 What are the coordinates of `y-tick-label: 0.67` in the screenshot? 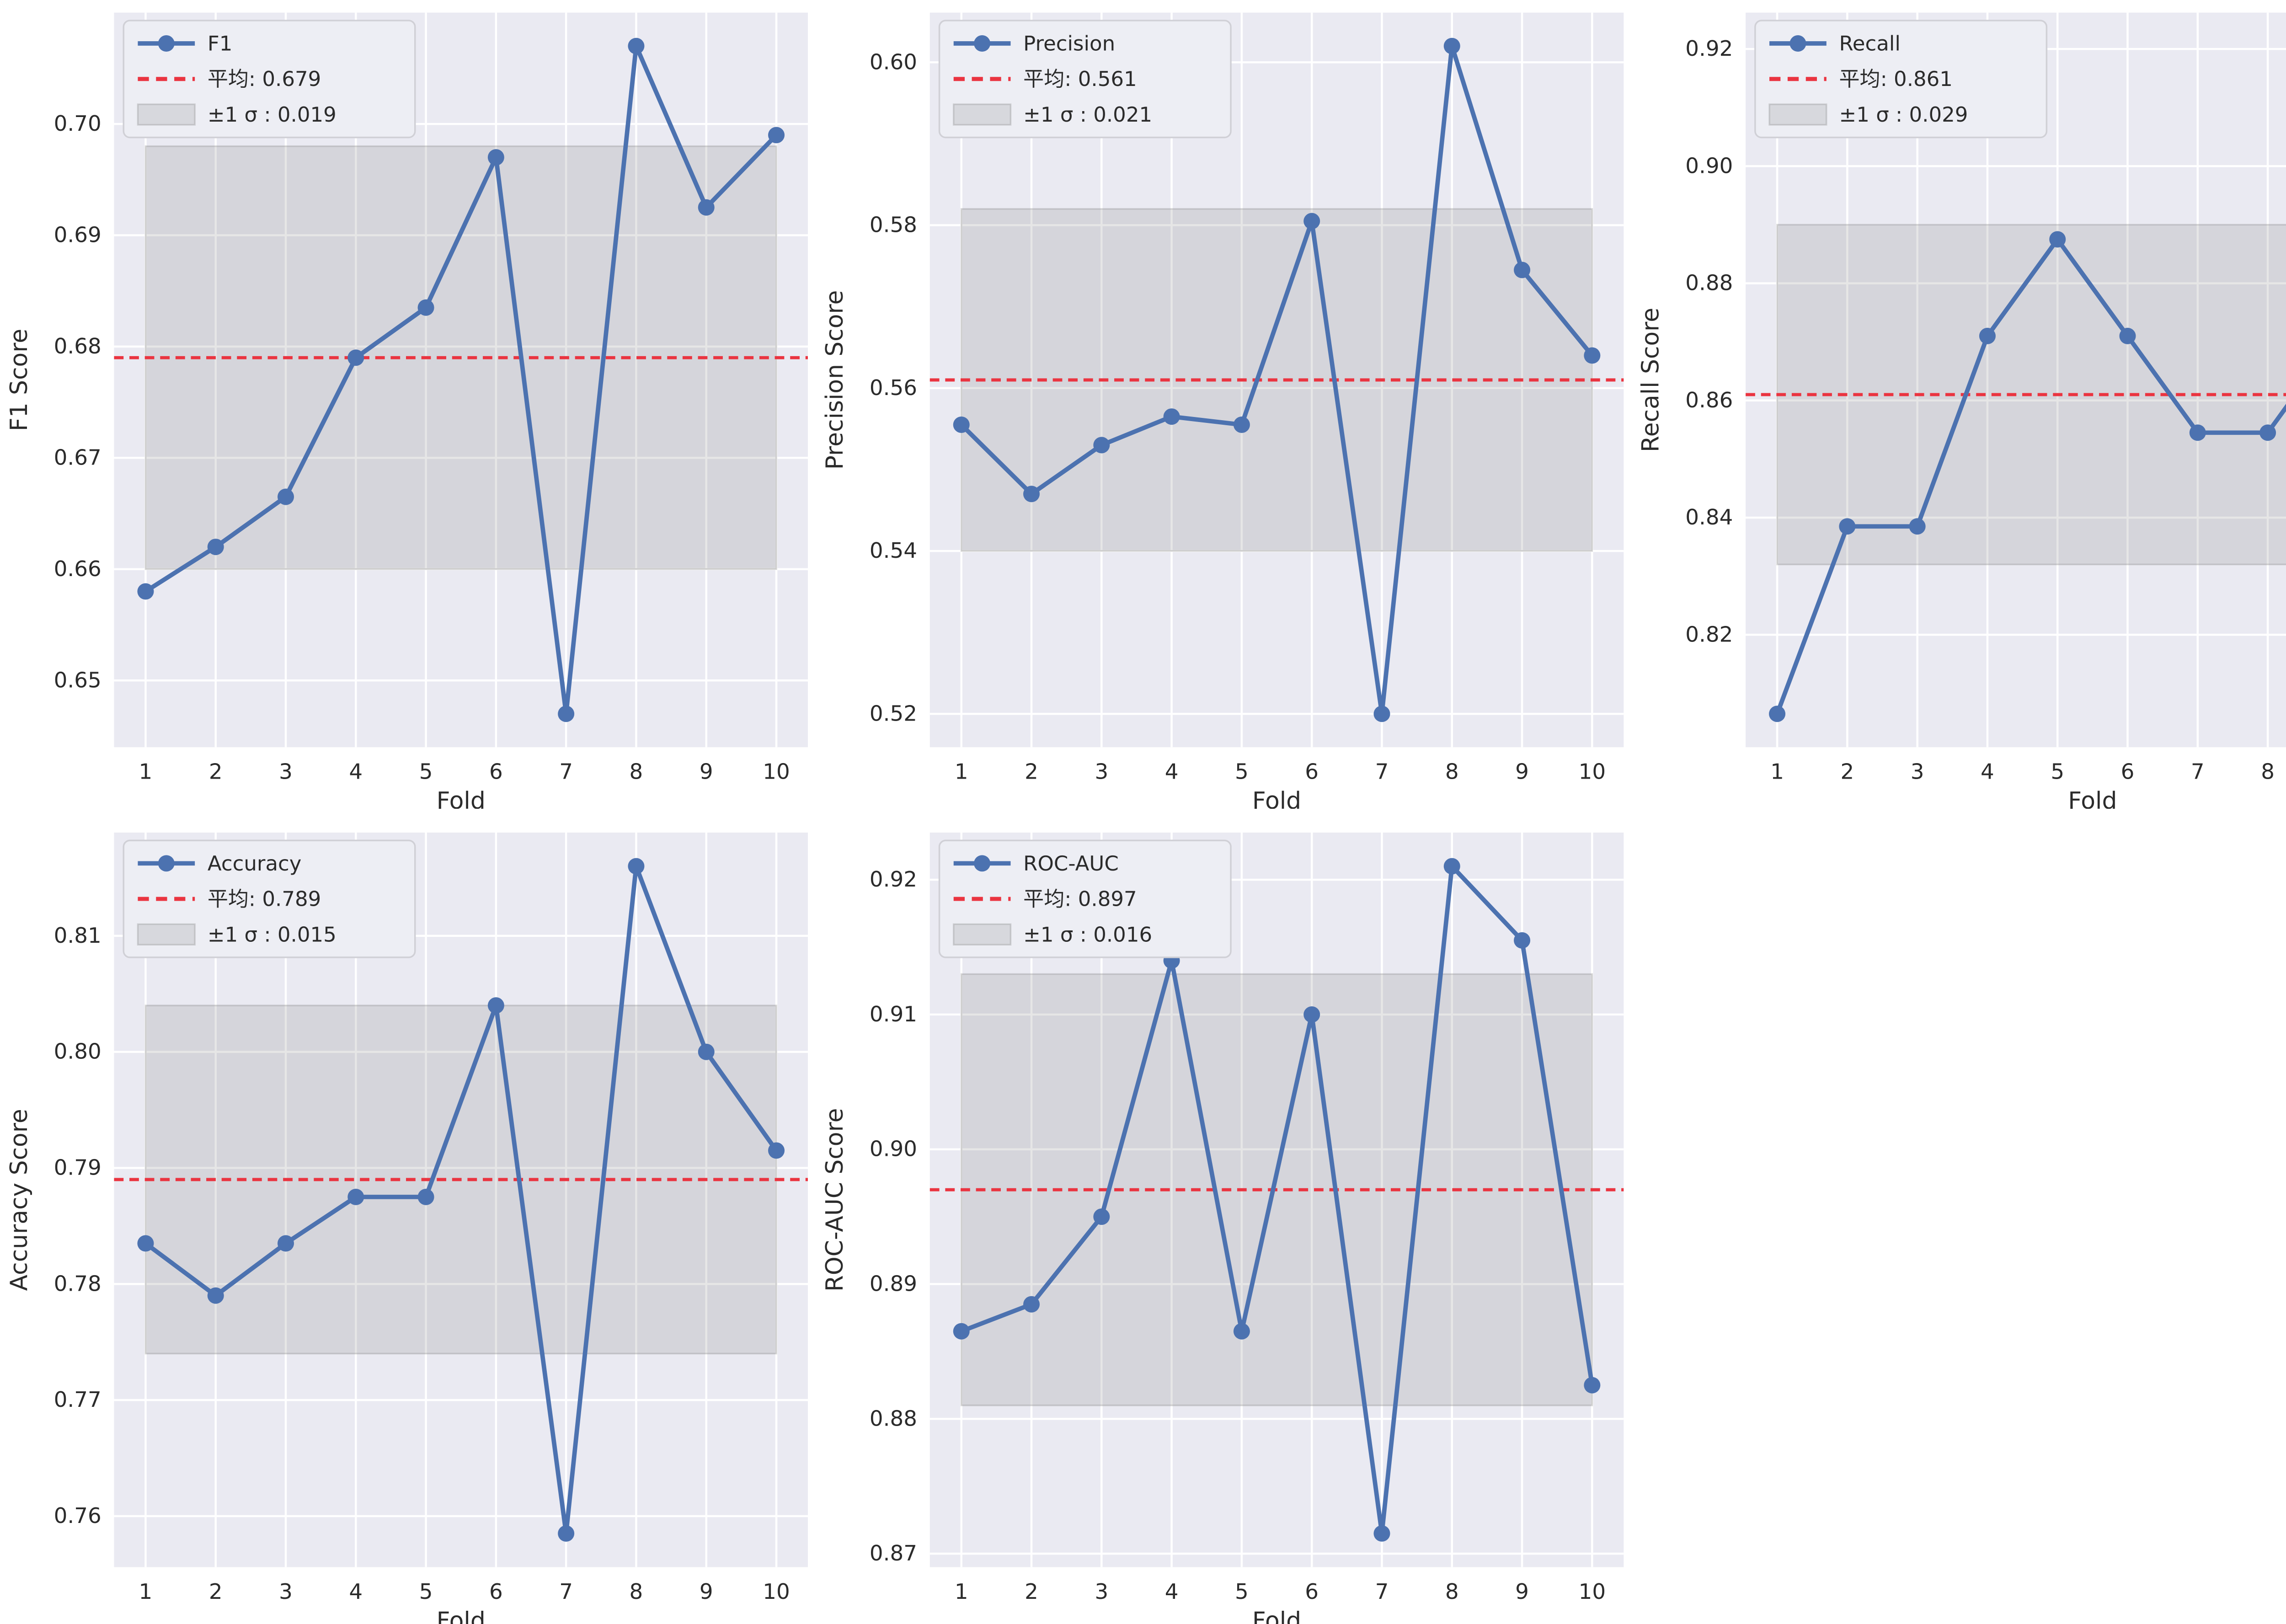 It's located at (77, 457).